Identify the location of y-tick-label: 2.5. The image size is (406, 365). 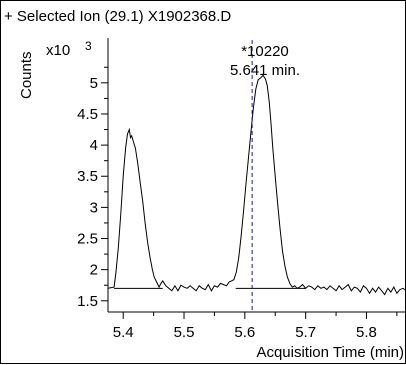
(87, 239).